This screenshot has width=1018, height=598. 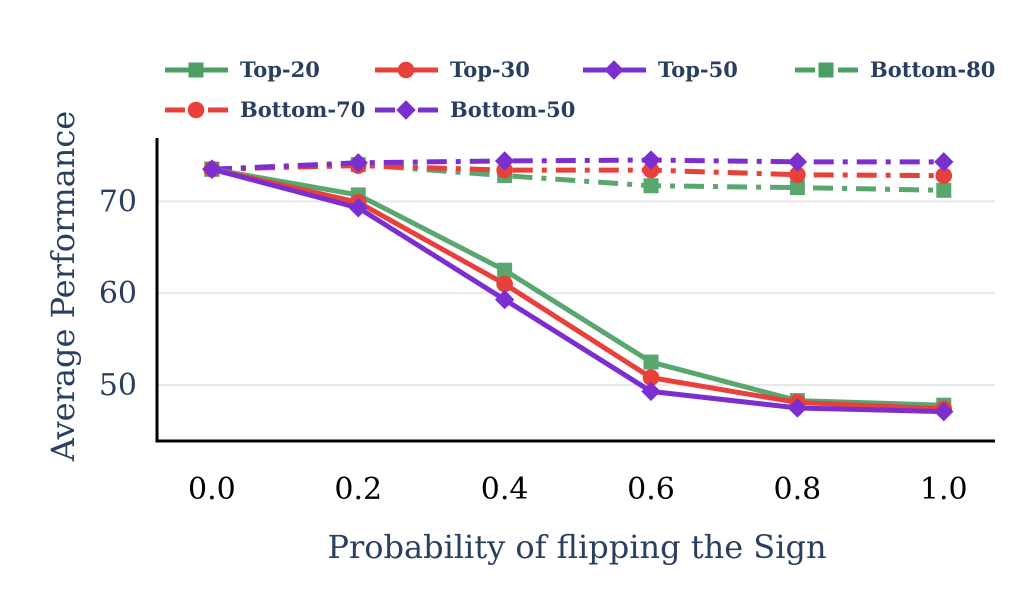 I want to click on legend-label: Top-30, so click(x=490, y=69).